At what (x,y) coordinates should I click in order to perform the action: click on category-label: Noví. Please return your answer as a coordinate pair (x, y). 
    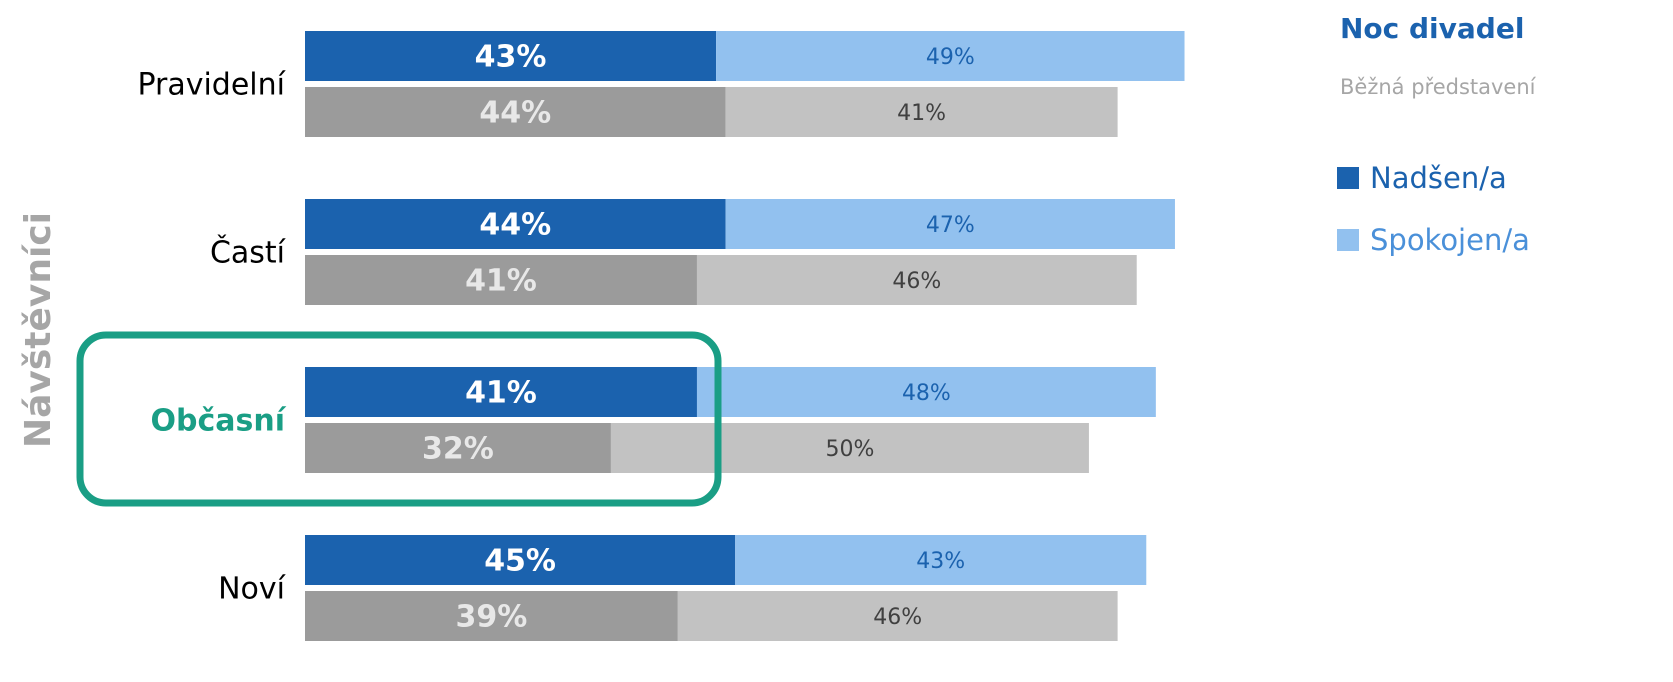
    Looking at the image, I should click on (252, 589).